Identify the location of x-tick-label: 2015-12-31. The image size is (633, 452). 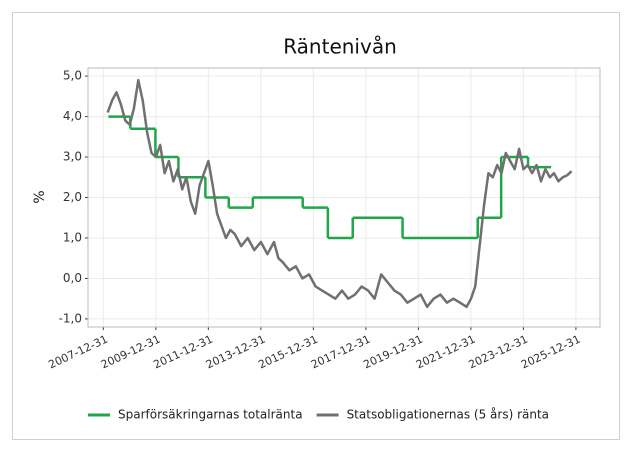
(287, 352).